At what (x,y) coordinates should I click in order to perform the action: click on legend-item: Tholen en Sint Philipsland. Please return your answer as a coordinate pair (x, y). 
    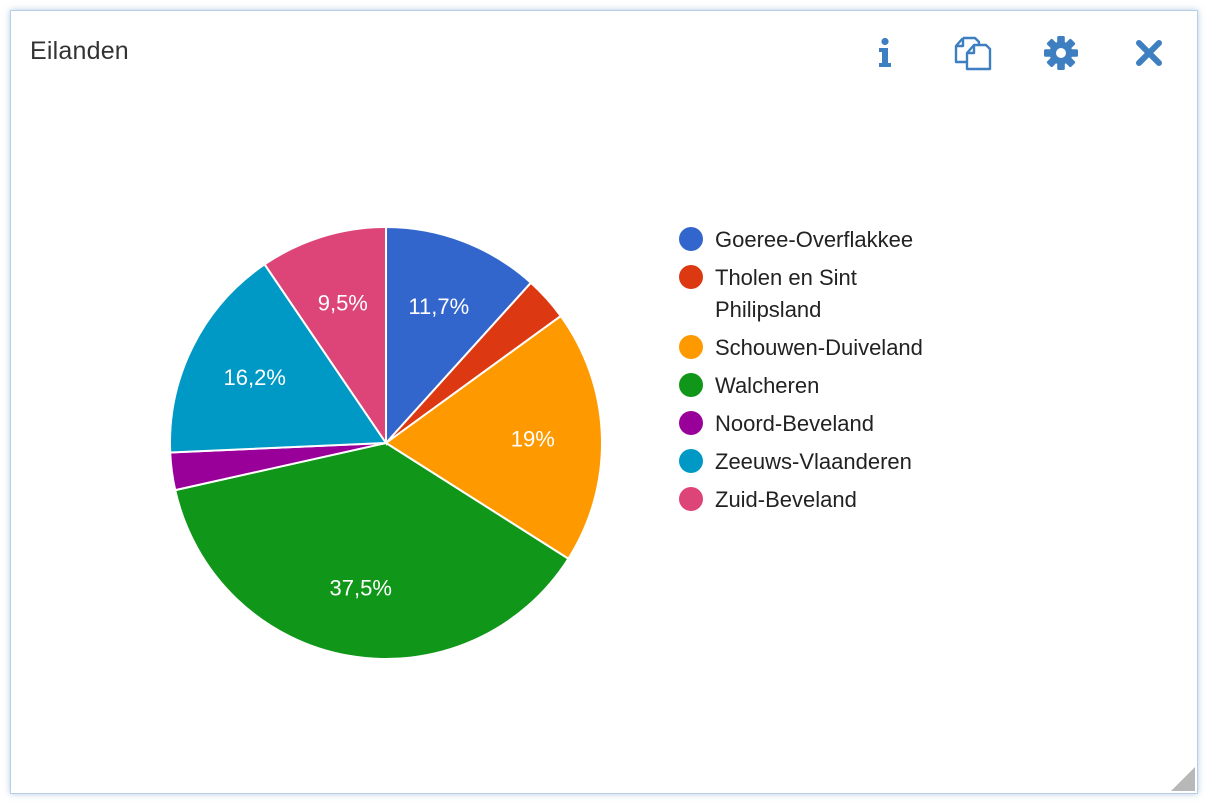
    Looking at the image, I should click on (768, 293).